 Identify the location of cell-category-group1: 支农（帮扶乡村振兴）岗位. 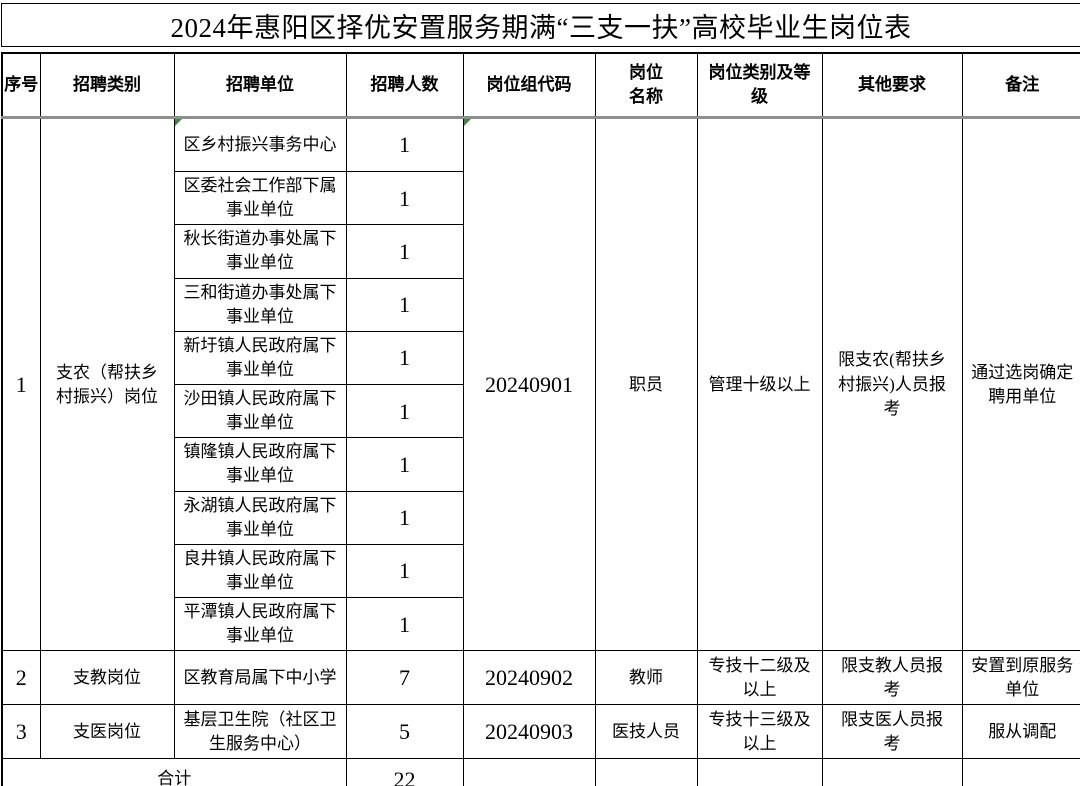
(107, 384).